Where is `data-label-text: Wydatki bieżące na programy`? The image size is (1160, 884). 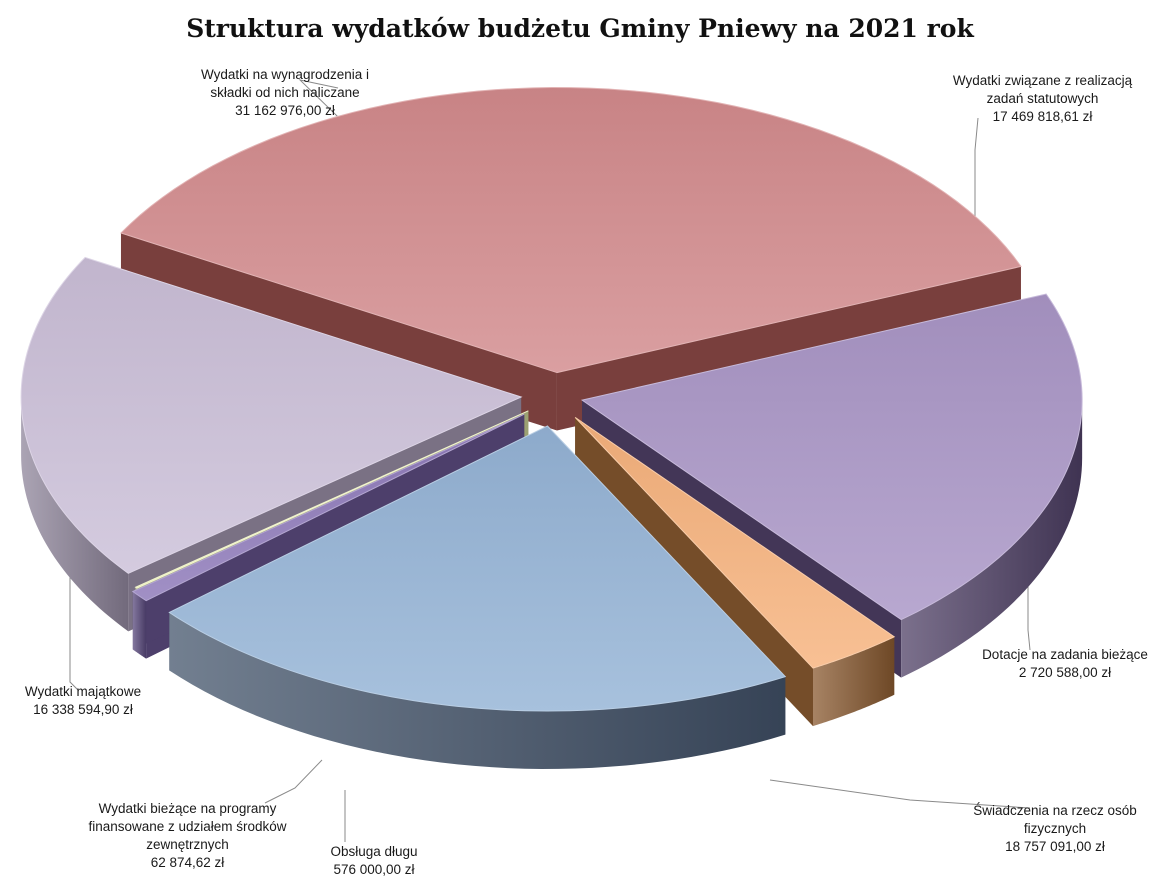
data-label-text: Wydatki bieżące na programy is located at coordinates (187, 808).